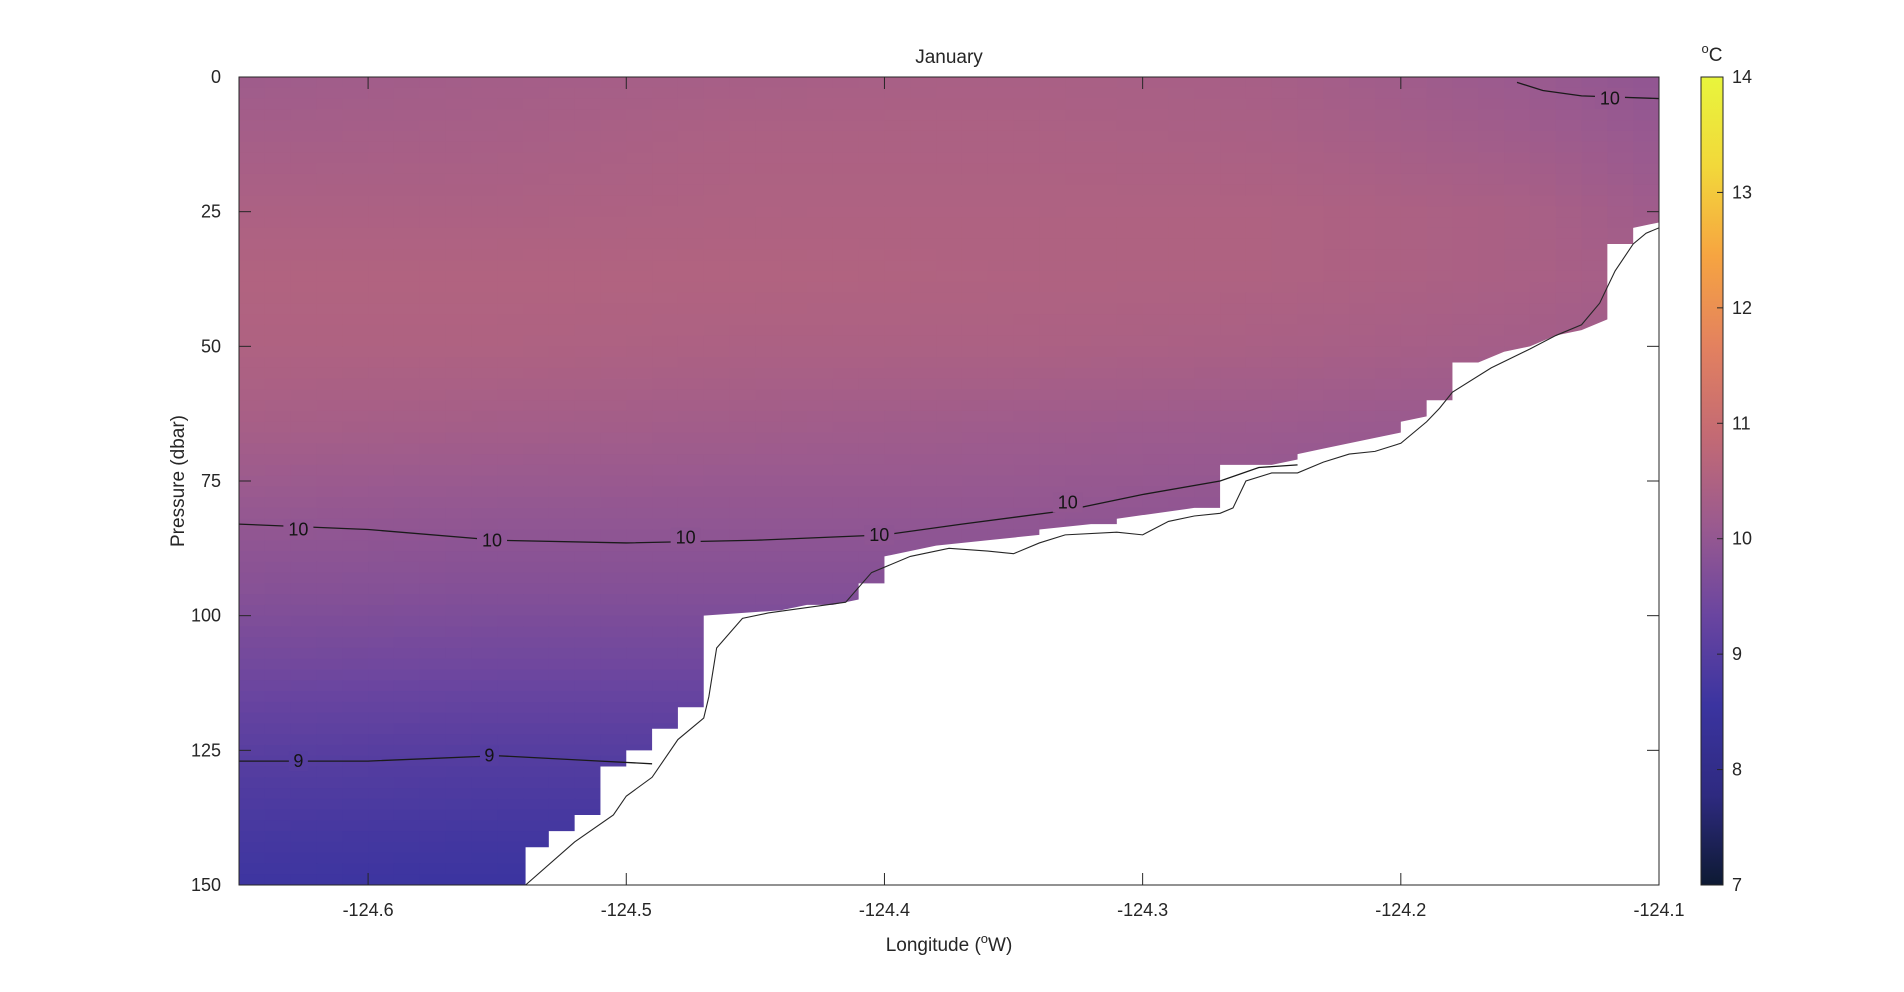 The width and height of the screenshot is (1904, 992). I want to click on contour-label: 10, so click(1610, 99).